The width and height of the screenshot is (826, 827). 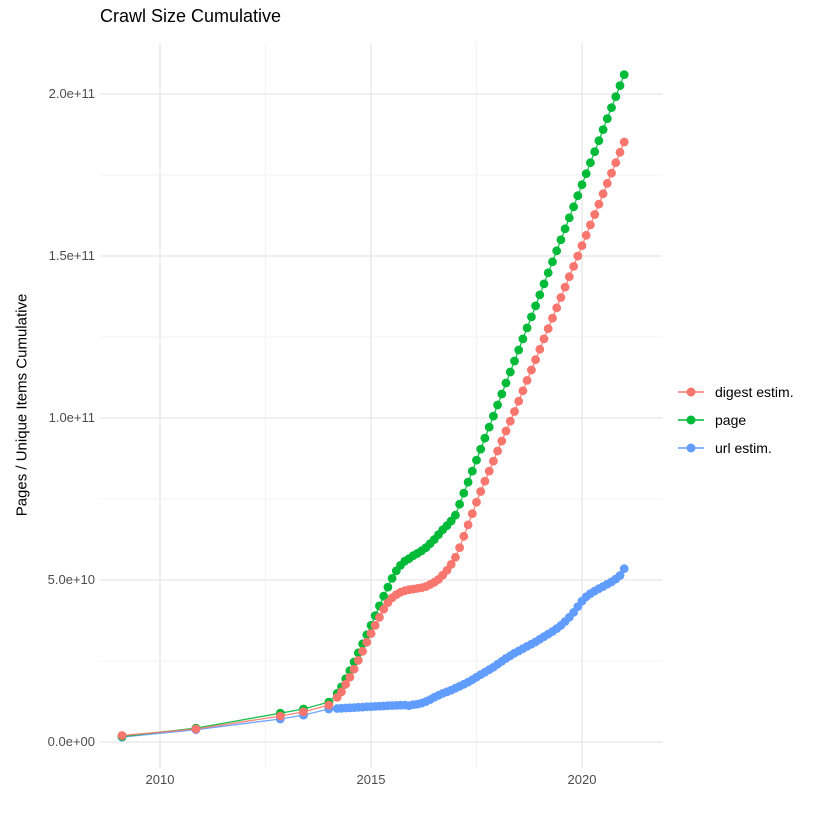 I want to click on legend-item: url estim., so click(x=735, y=448).